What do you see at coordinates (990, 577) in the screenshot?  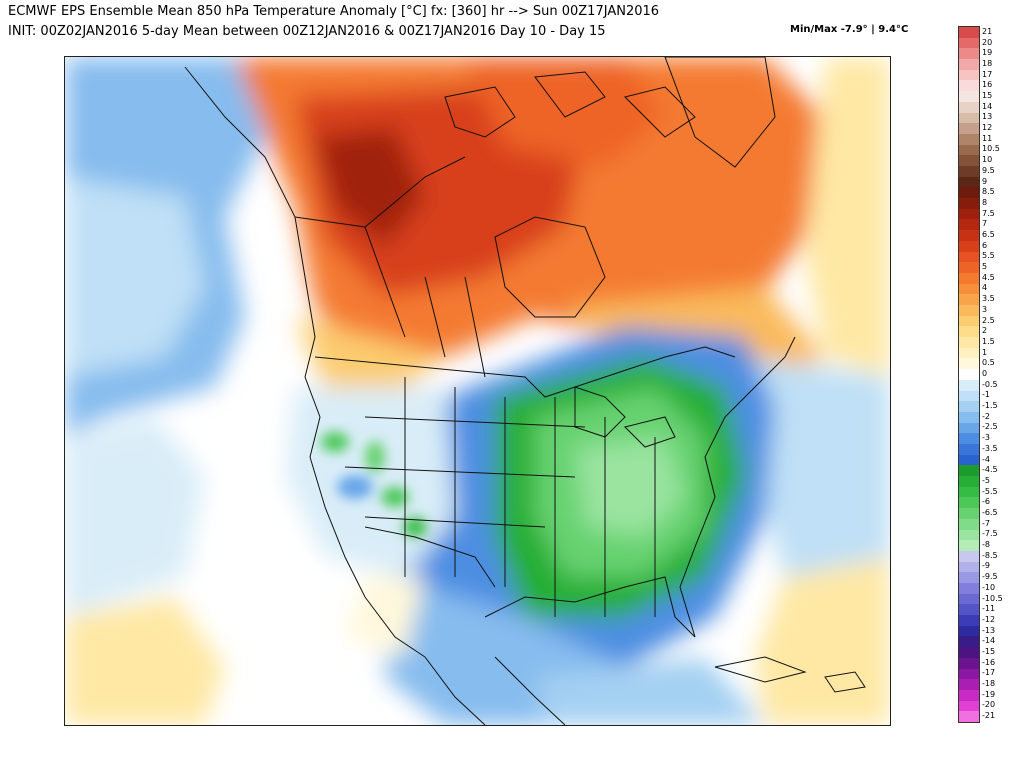 I see `color-scale-label: -9.5` at bounding box center [990, 577].